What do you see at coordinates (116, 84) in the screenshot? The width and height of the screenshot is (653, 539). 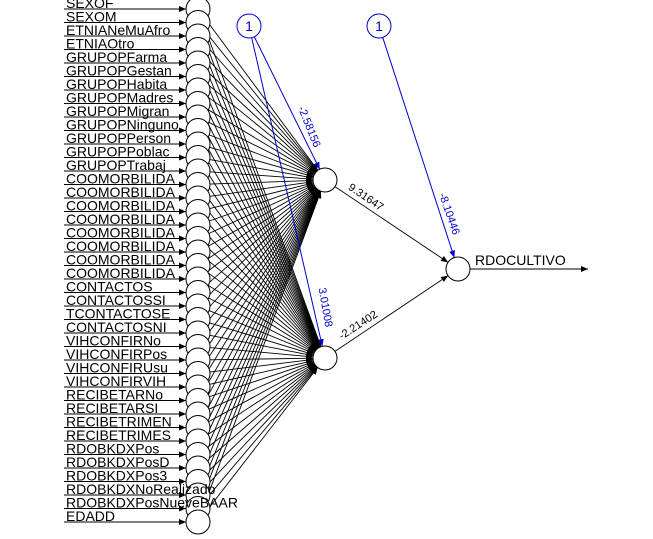 I see `input-label: GRUPOPHabita` at bounding box center [116, 84].